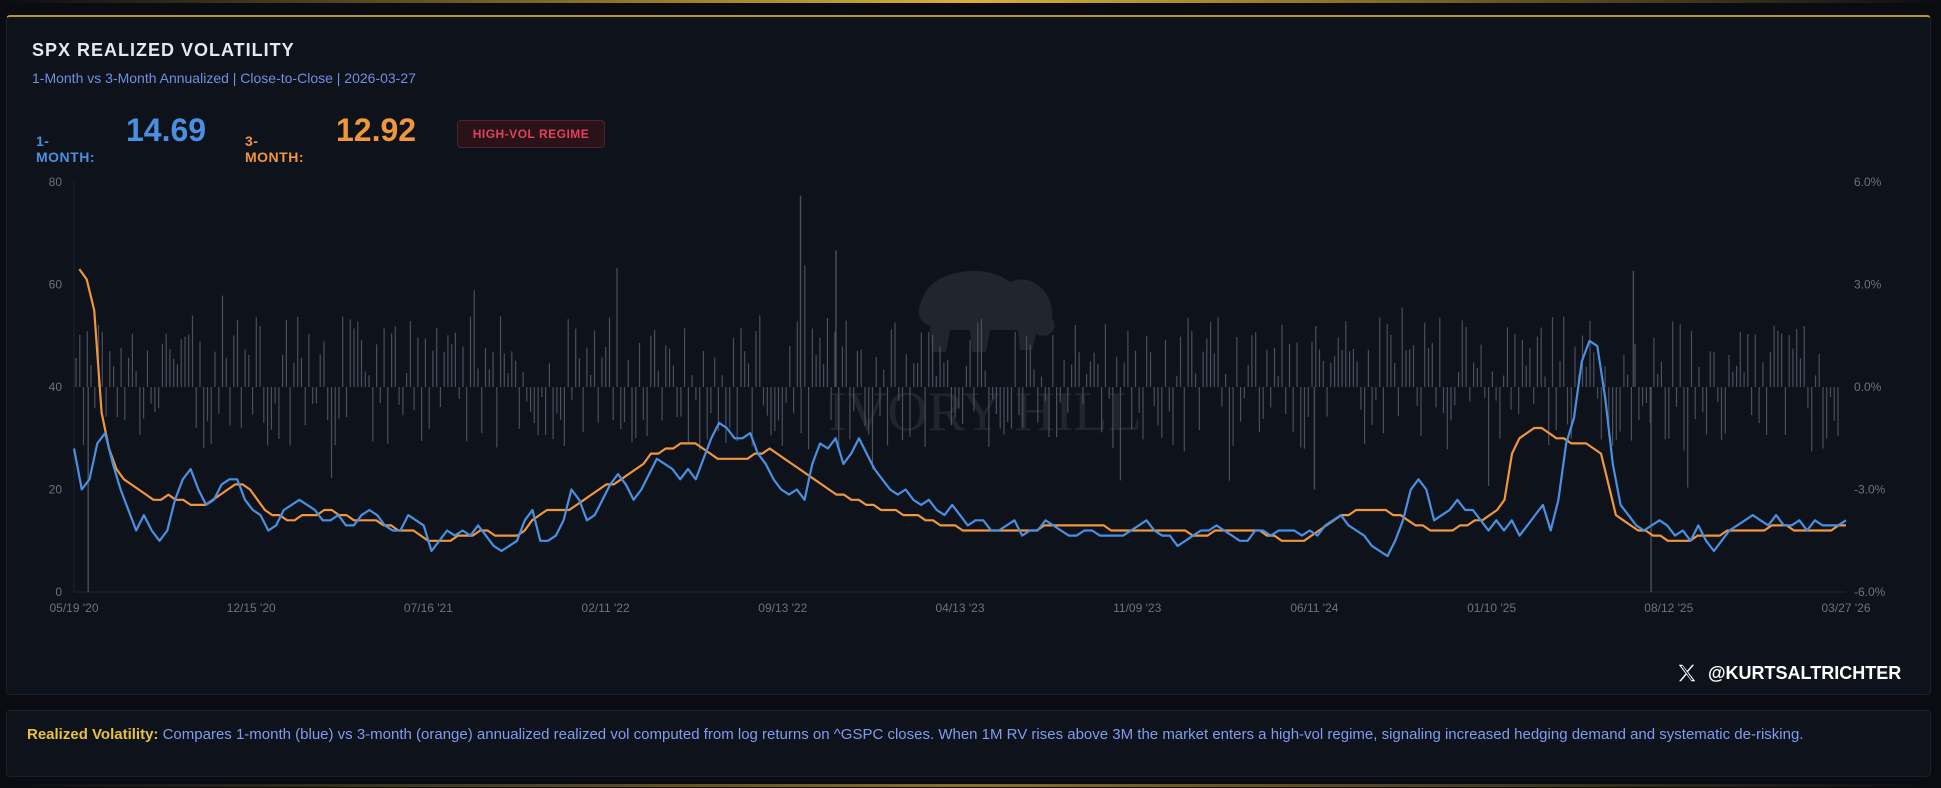 The height and width of the screenshot is (788, 1941). What do you see at coordinates (782, 608) in the screenshot?
I see `x-tick-label: 09/13 '22` at bounding box center [782, 608].